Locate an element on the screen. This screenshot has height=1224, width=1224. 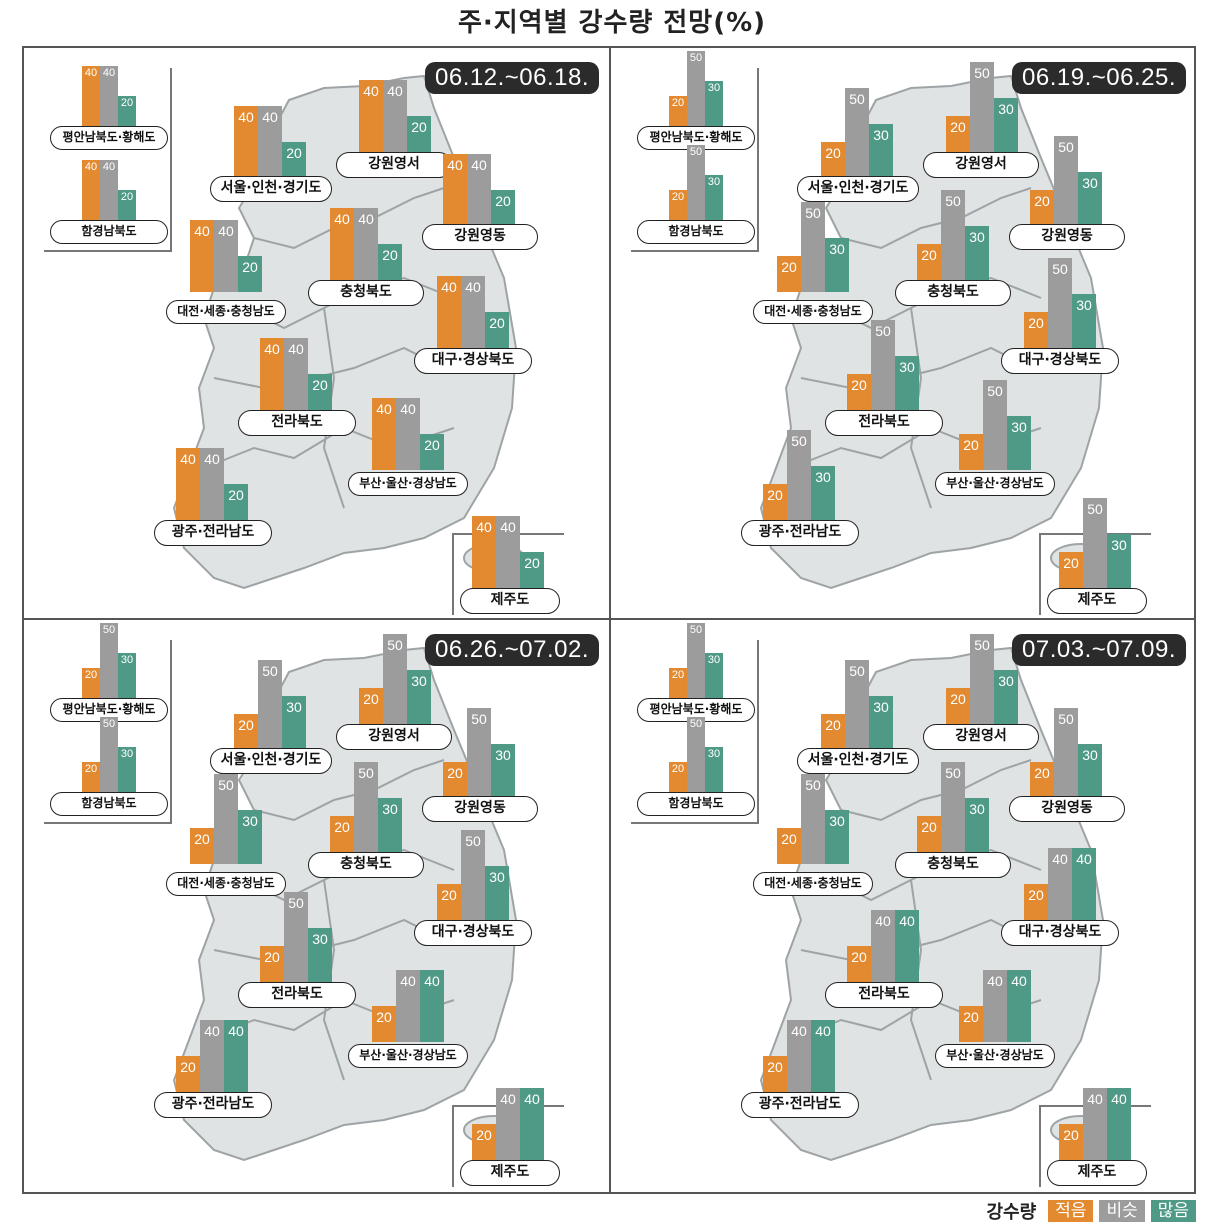
region-label: 부산·울산·경상남도 is located at coordinates (995, 484).